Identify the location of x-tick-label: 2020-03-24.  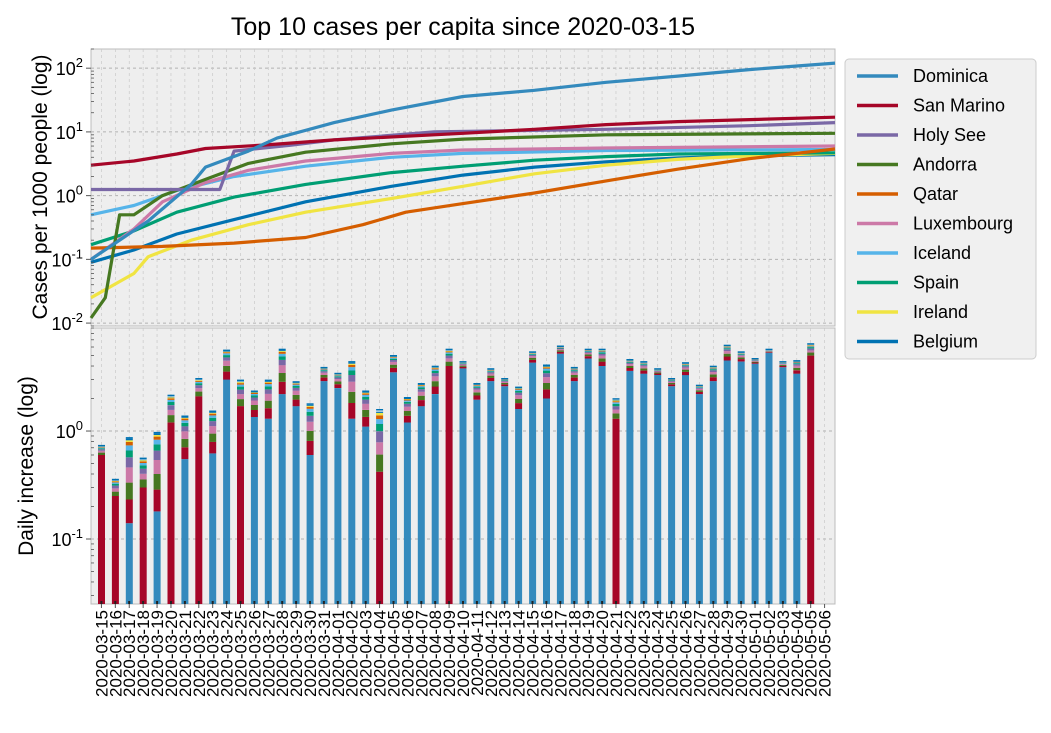
(227, 653).